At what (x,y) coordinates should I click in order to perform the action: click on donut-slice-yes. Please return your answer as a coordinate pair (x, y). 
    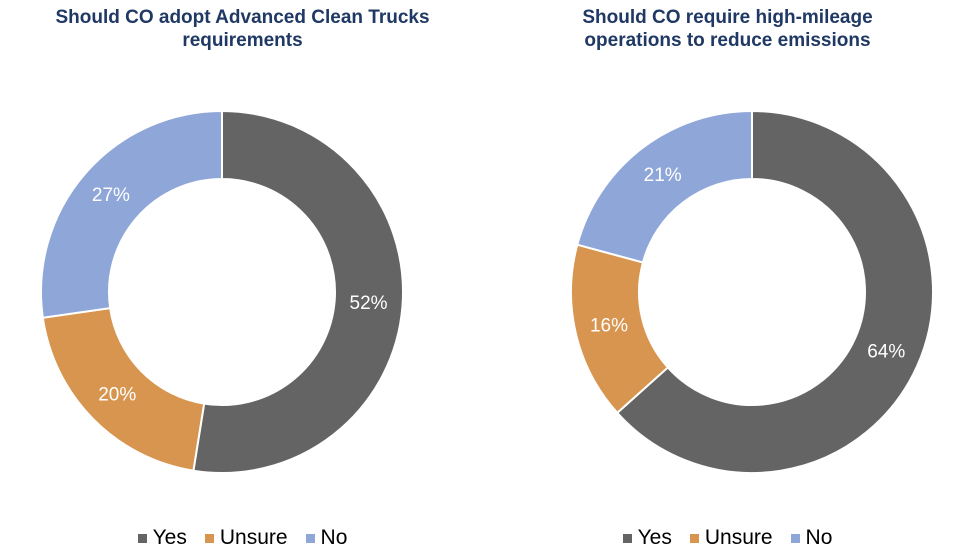
    Looking at the image, I should click on (298, 291).